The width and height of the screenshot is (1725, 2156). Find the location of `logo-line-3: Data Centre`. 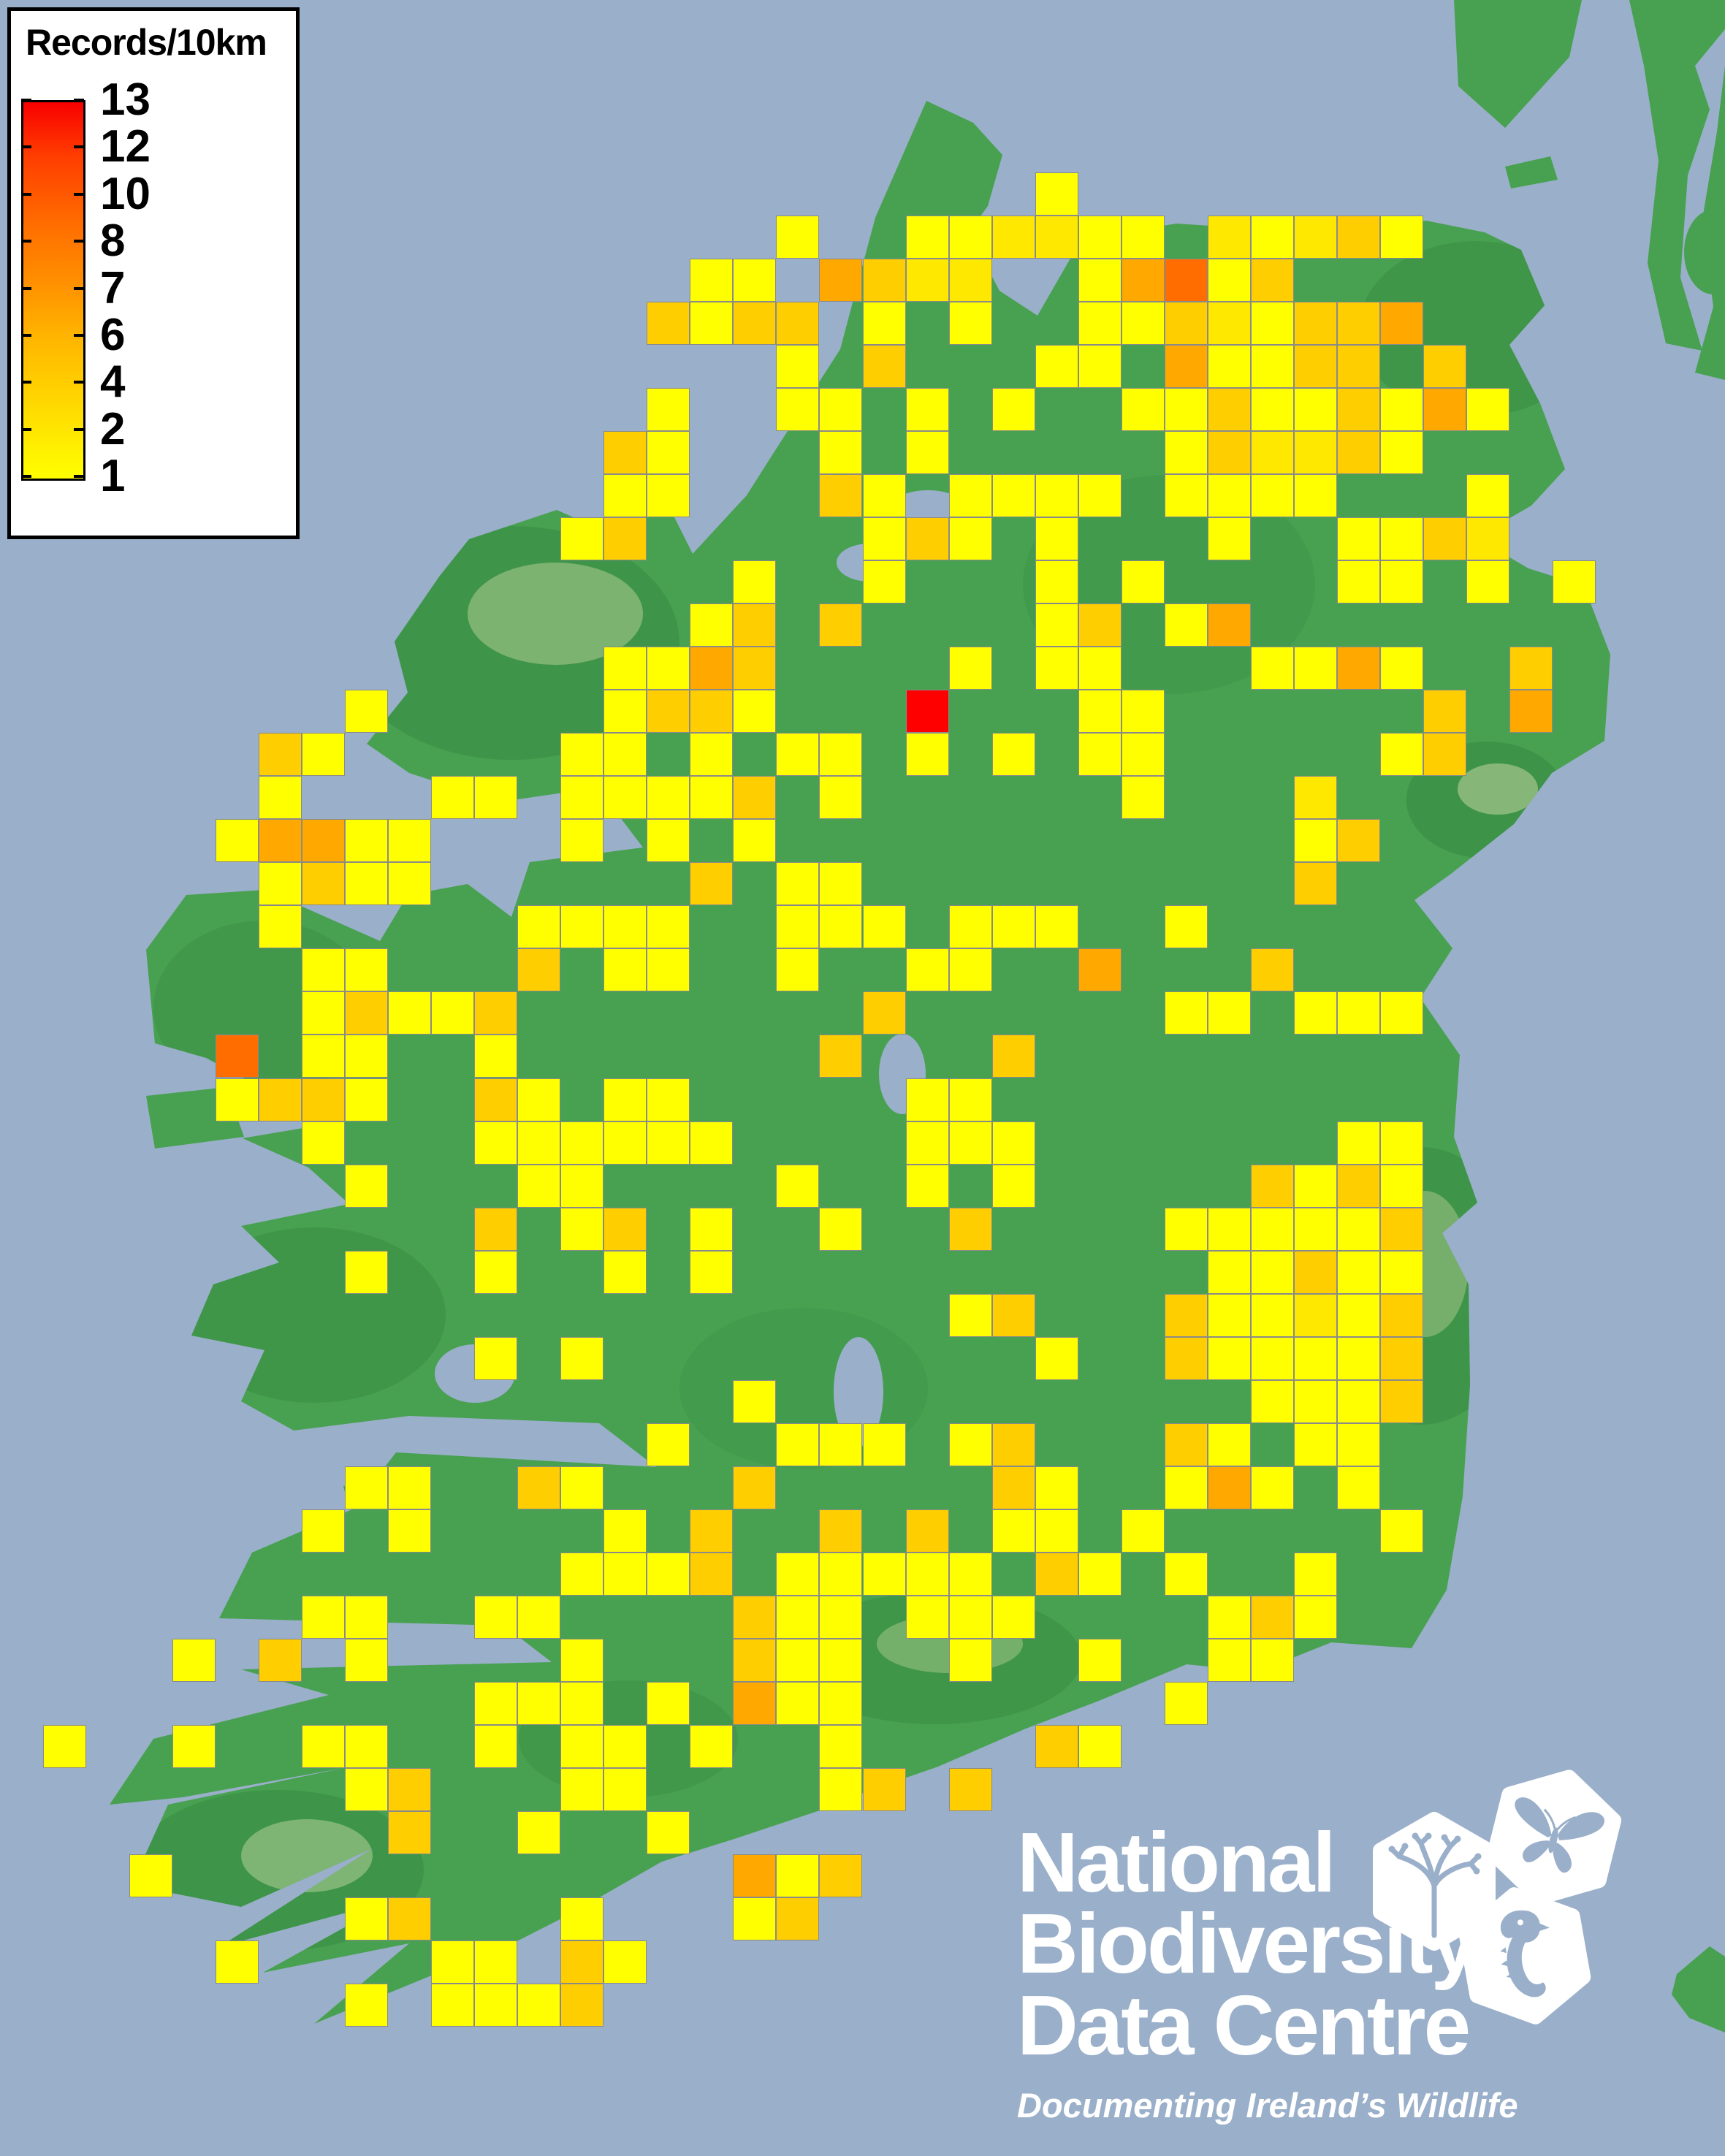

logo-line-3: Data Centre is located at coordinates (1244, 2025).